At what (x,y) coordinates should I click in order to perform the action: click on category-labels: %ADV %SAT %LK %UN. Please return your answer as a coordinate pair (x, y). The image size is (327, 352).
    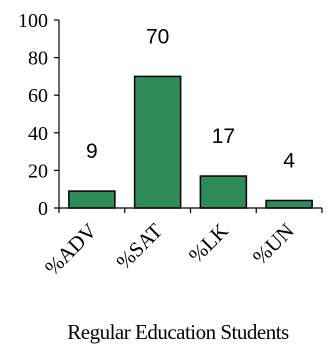
    Looking at the image, I should click on (169, 249).